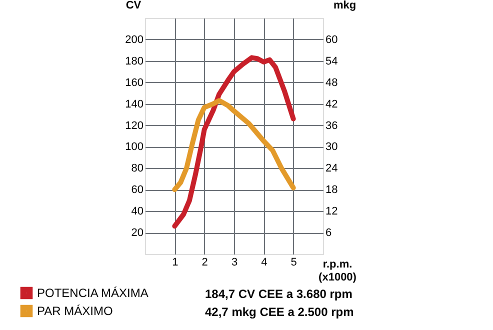 The width and height of the screenshot is (493, 330). Describe the element at coordinates (137, 168) in the screenshot. I see `y-tick-label: 80` at that location.